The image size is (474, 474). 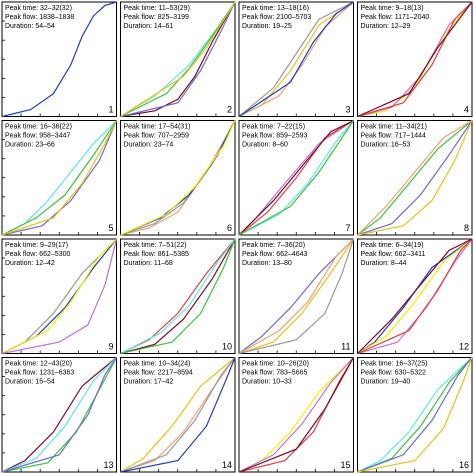 I want to click on peak-flow-label: Peak flow: 859–2593, so click(x=274, y=136).